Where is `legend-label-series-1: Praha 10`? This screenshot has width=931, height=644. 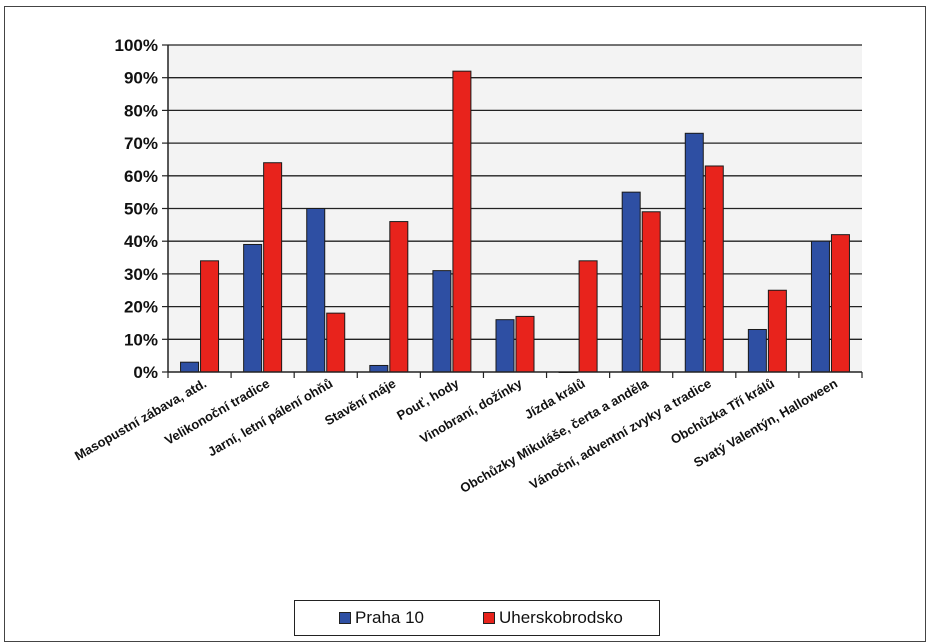 legend-label-series-1: Praha 10 is located at coordinates (389, 617).